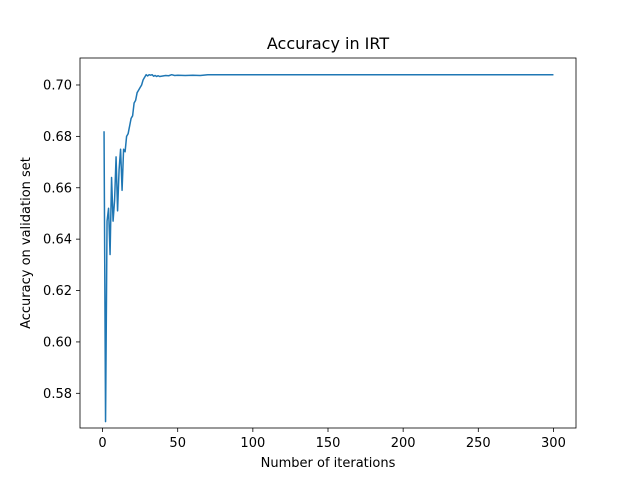 The height and width of the screenshot is (480, 640). What do you see at coordinates (252, 443) in the screenshot?
I see `x-tick-label: 100` at bounding box center [252, 443].